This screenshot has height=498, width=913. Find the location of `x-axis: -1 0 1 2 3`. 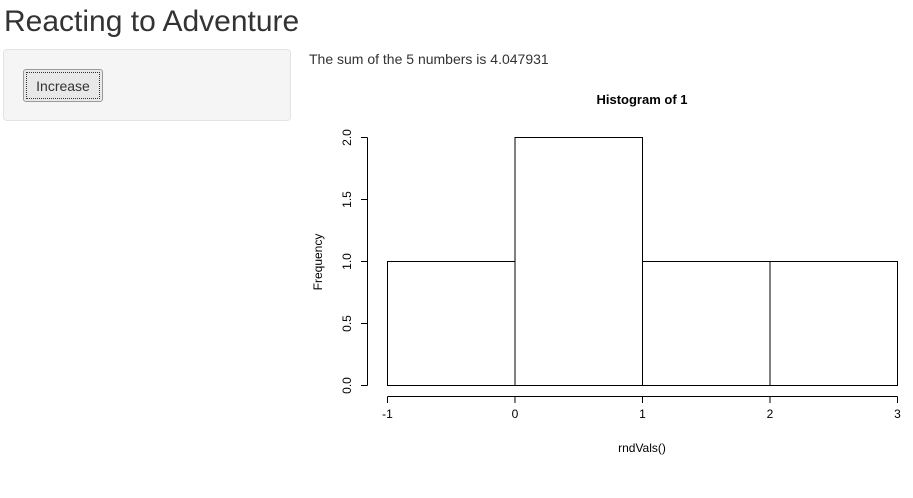

x-axis: -1 0 1 2 3 is located at coordinates (641, 408).